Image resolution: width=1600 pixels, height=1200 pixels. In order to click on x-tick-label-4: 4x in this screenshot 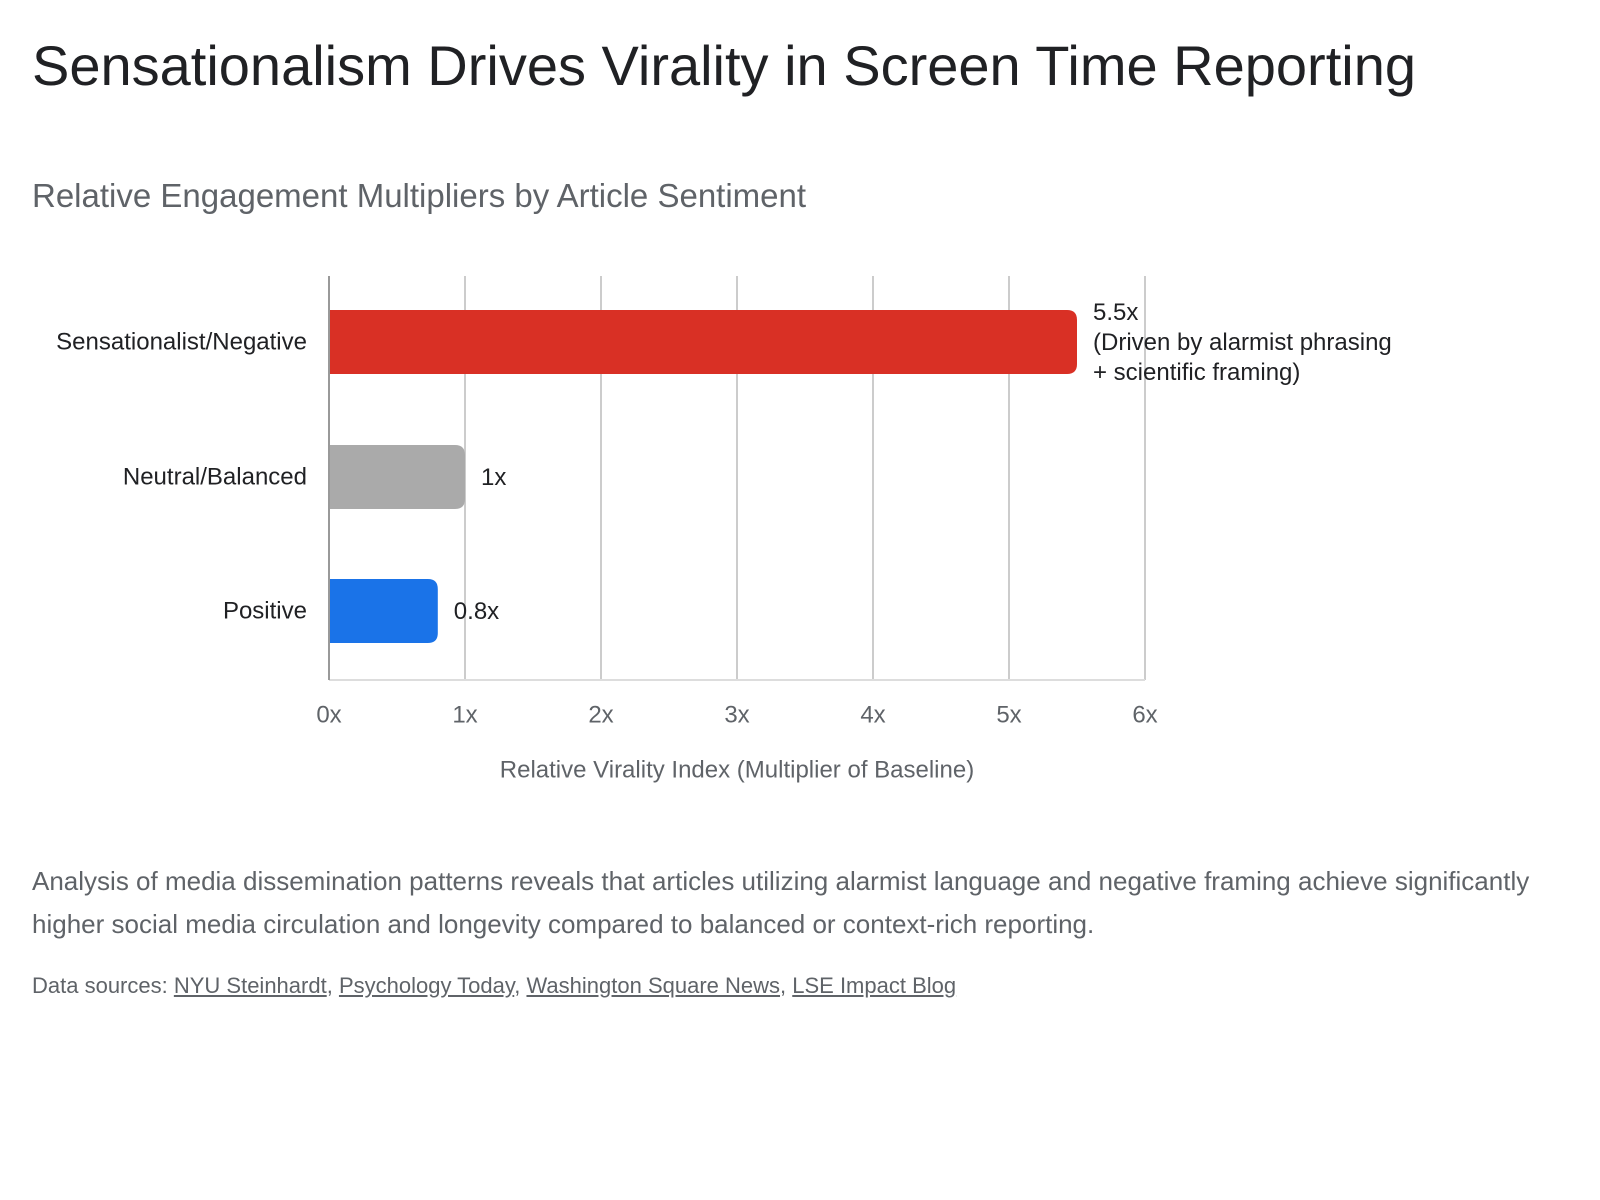, I will do `click(872, 715)`.